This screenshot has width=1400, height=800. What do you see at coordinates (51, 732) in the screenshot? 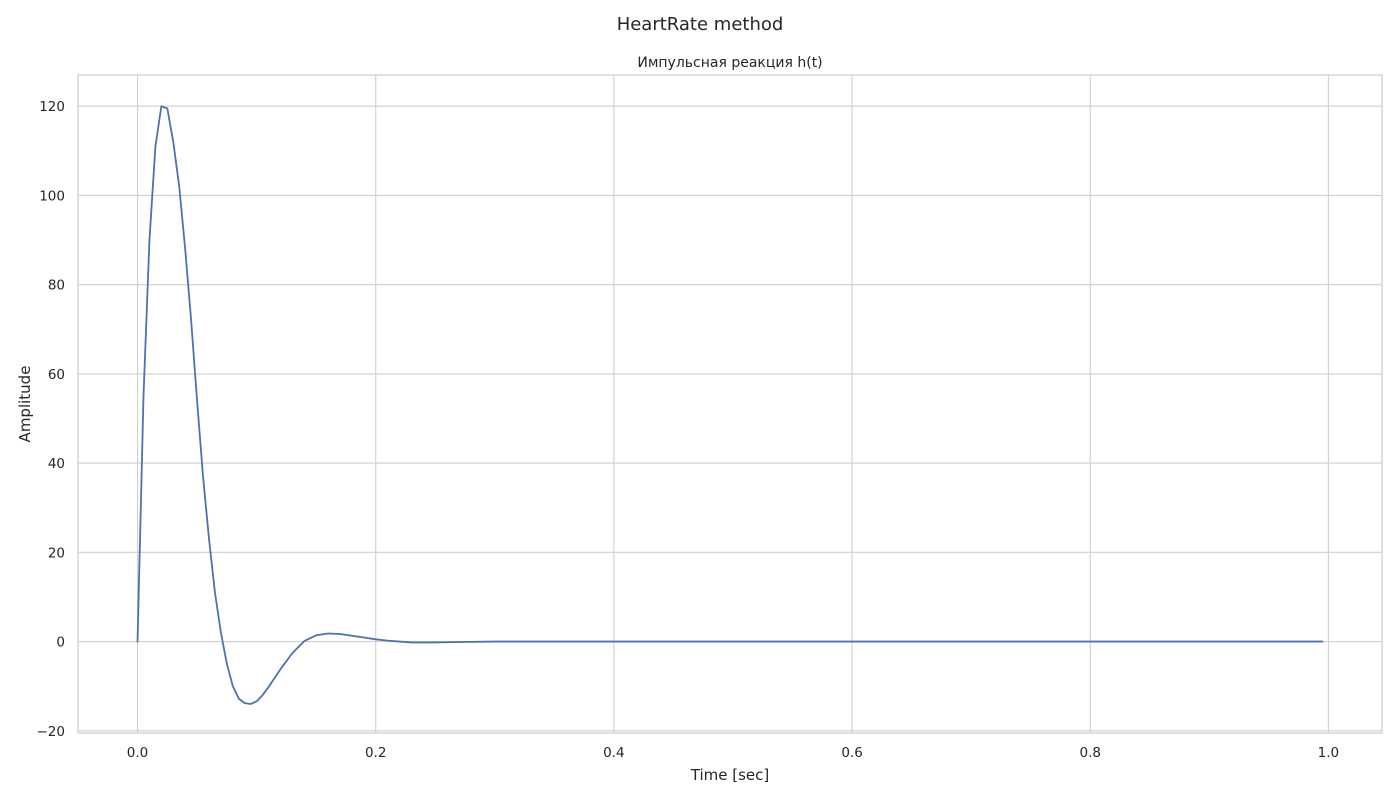
I see `y-tick-label: −20` at bounding box center [51, 732].